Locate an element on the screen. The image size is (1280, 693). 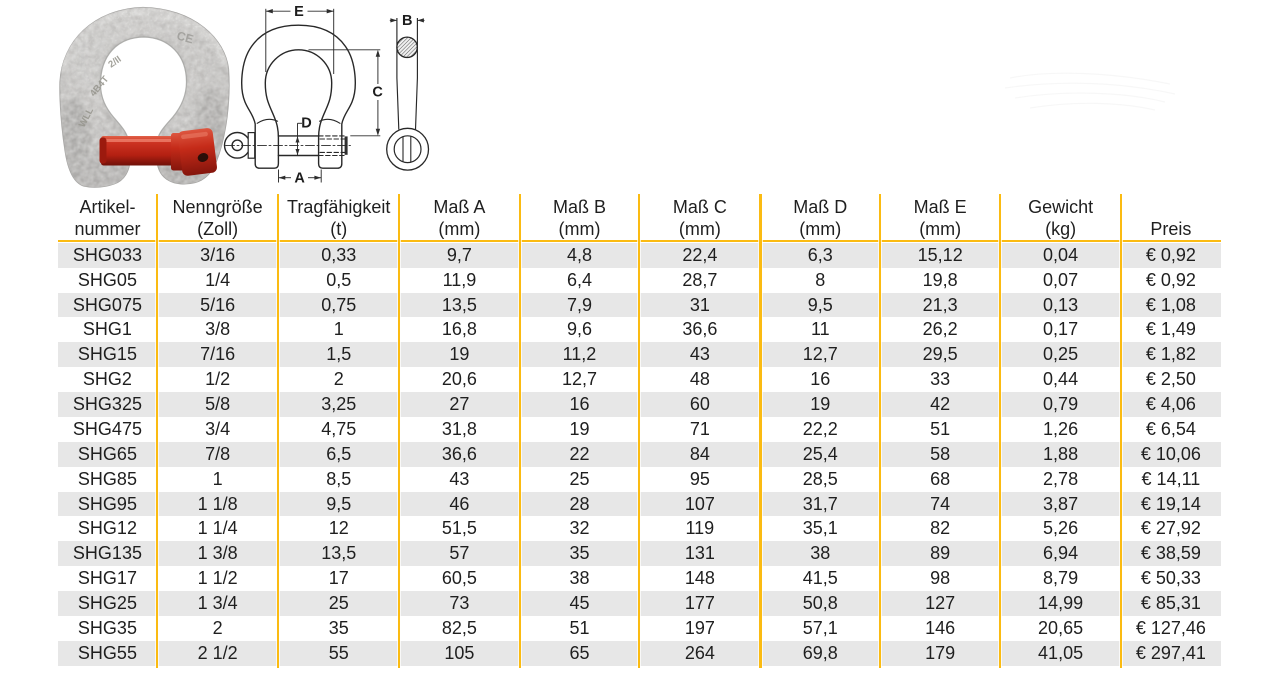
svg-text: C is located at coordinates (377, 93).